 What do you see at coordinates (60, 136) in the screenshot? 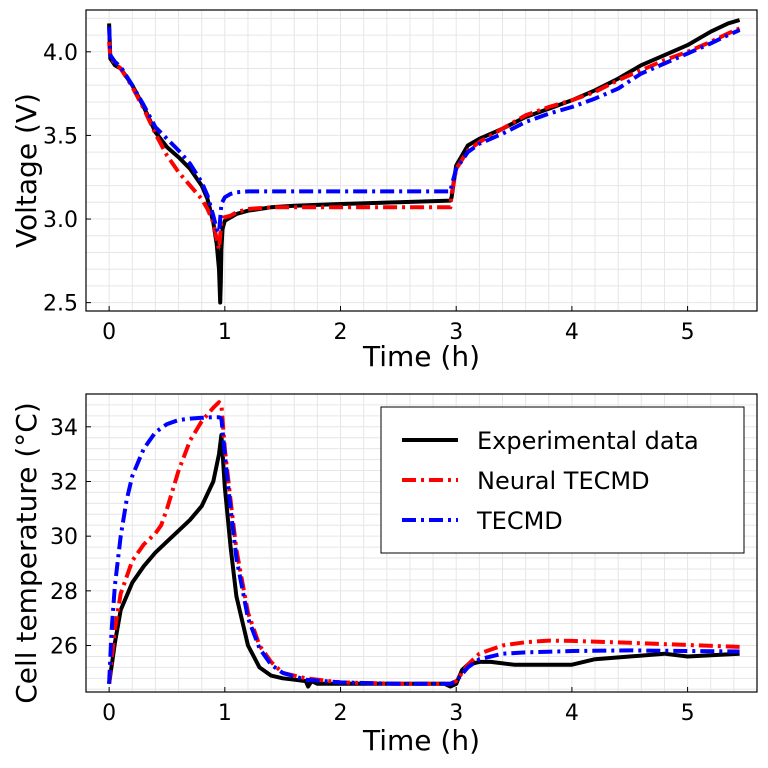
I see `voltage-y-tick-label: 3.5` at bounding box center [60, 136].